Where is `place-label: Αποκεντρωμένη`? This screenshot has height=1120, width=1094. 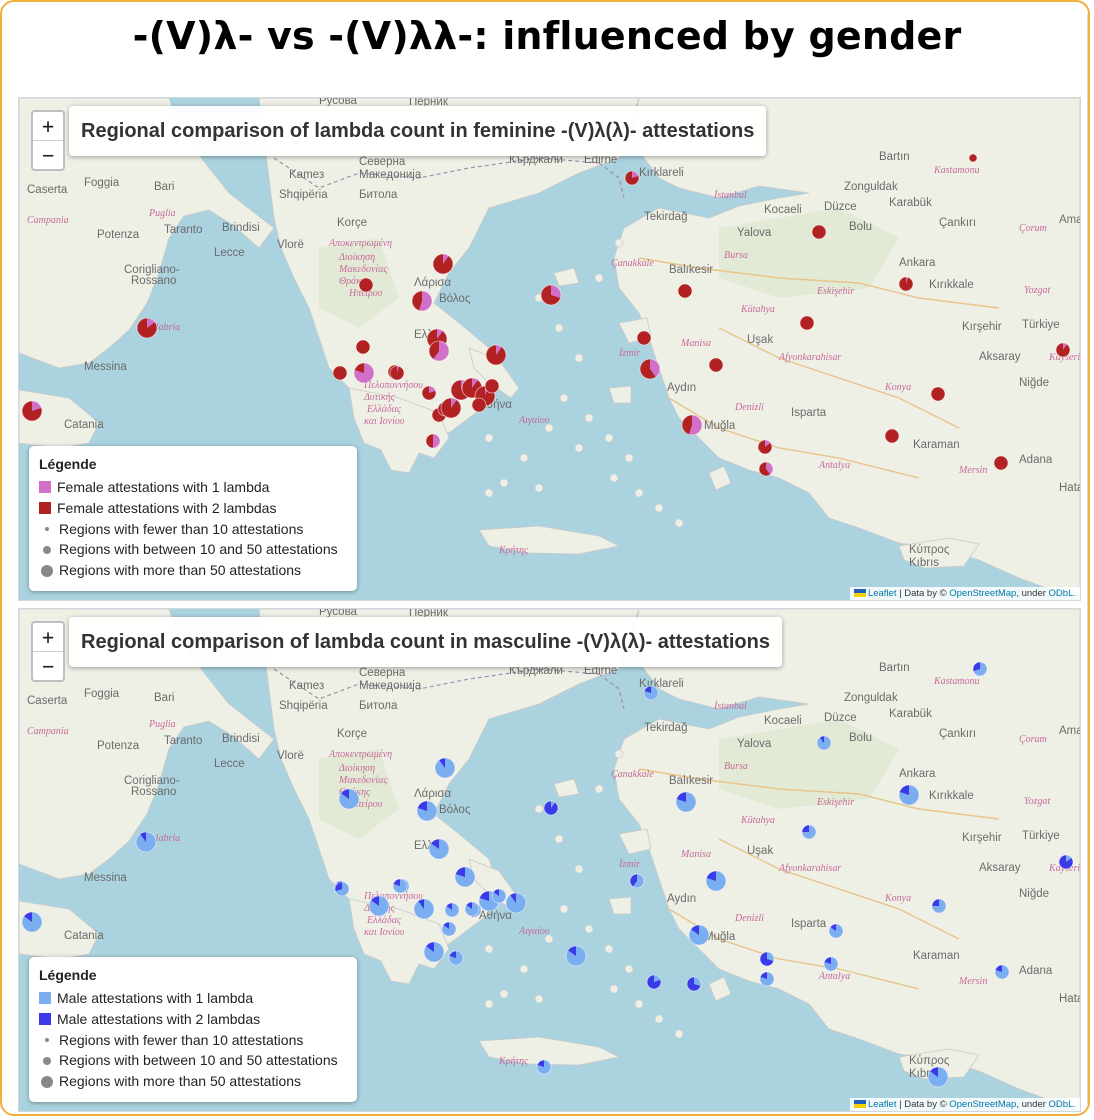
place-label: Αποκεντρωμένη is located at coordinates (360, 243).